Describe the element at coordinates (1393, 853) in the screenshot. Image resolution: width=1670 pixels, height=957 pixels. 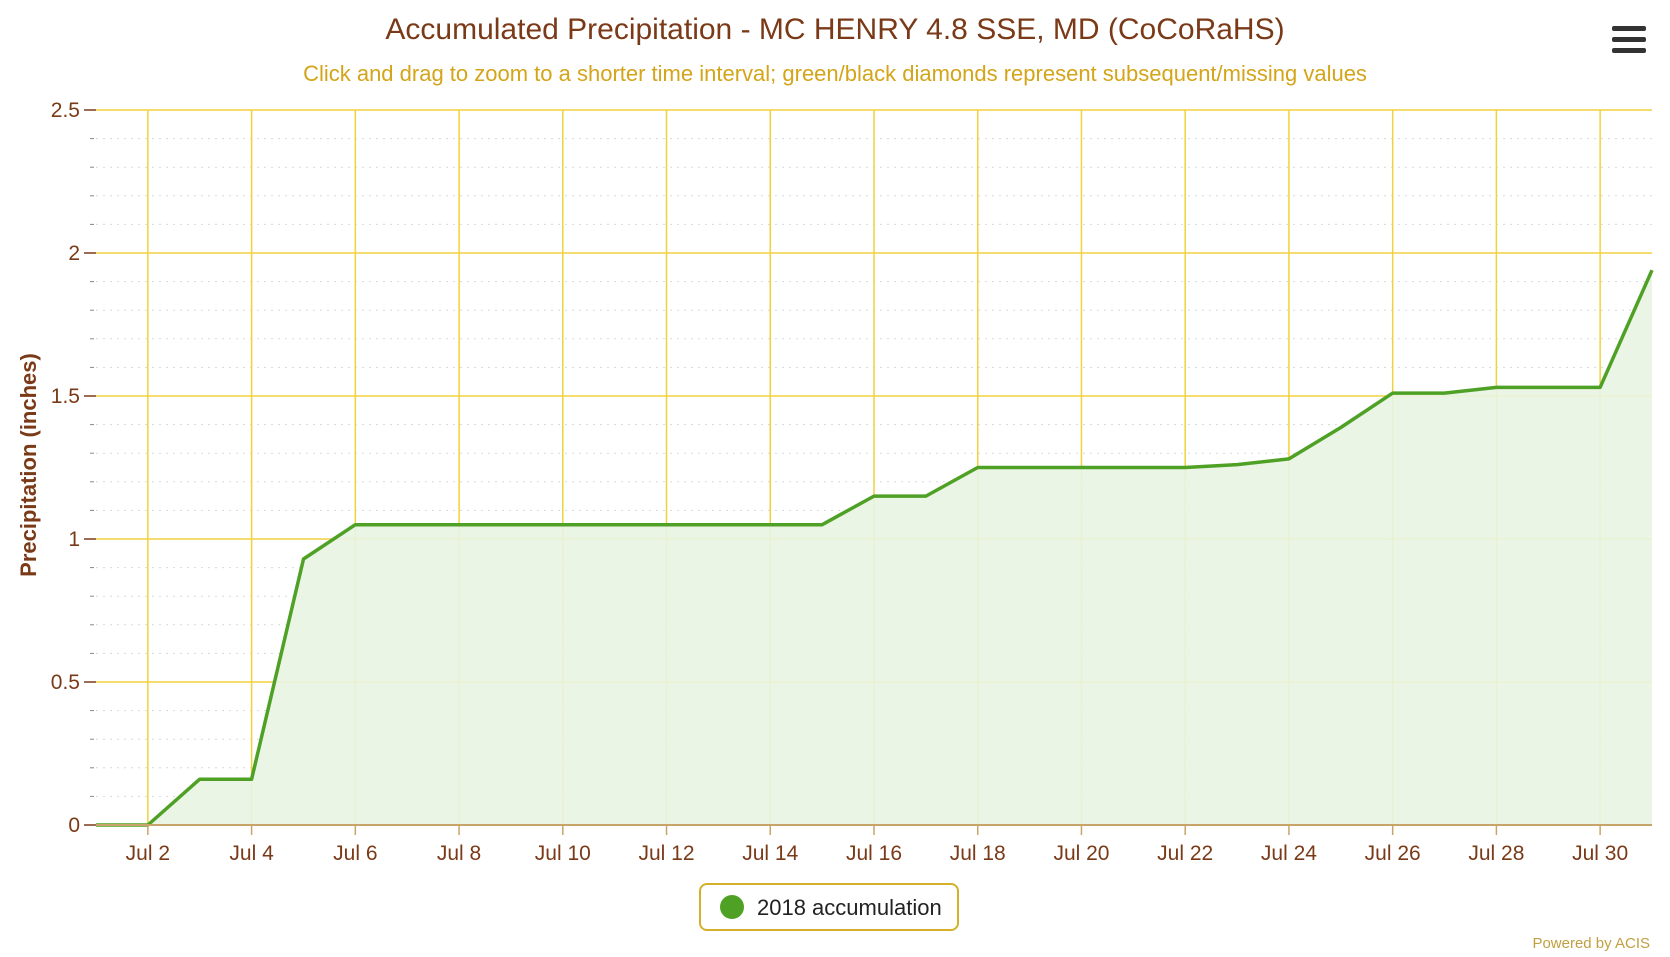
I see `x-tick-label: Jul 26` at that location.